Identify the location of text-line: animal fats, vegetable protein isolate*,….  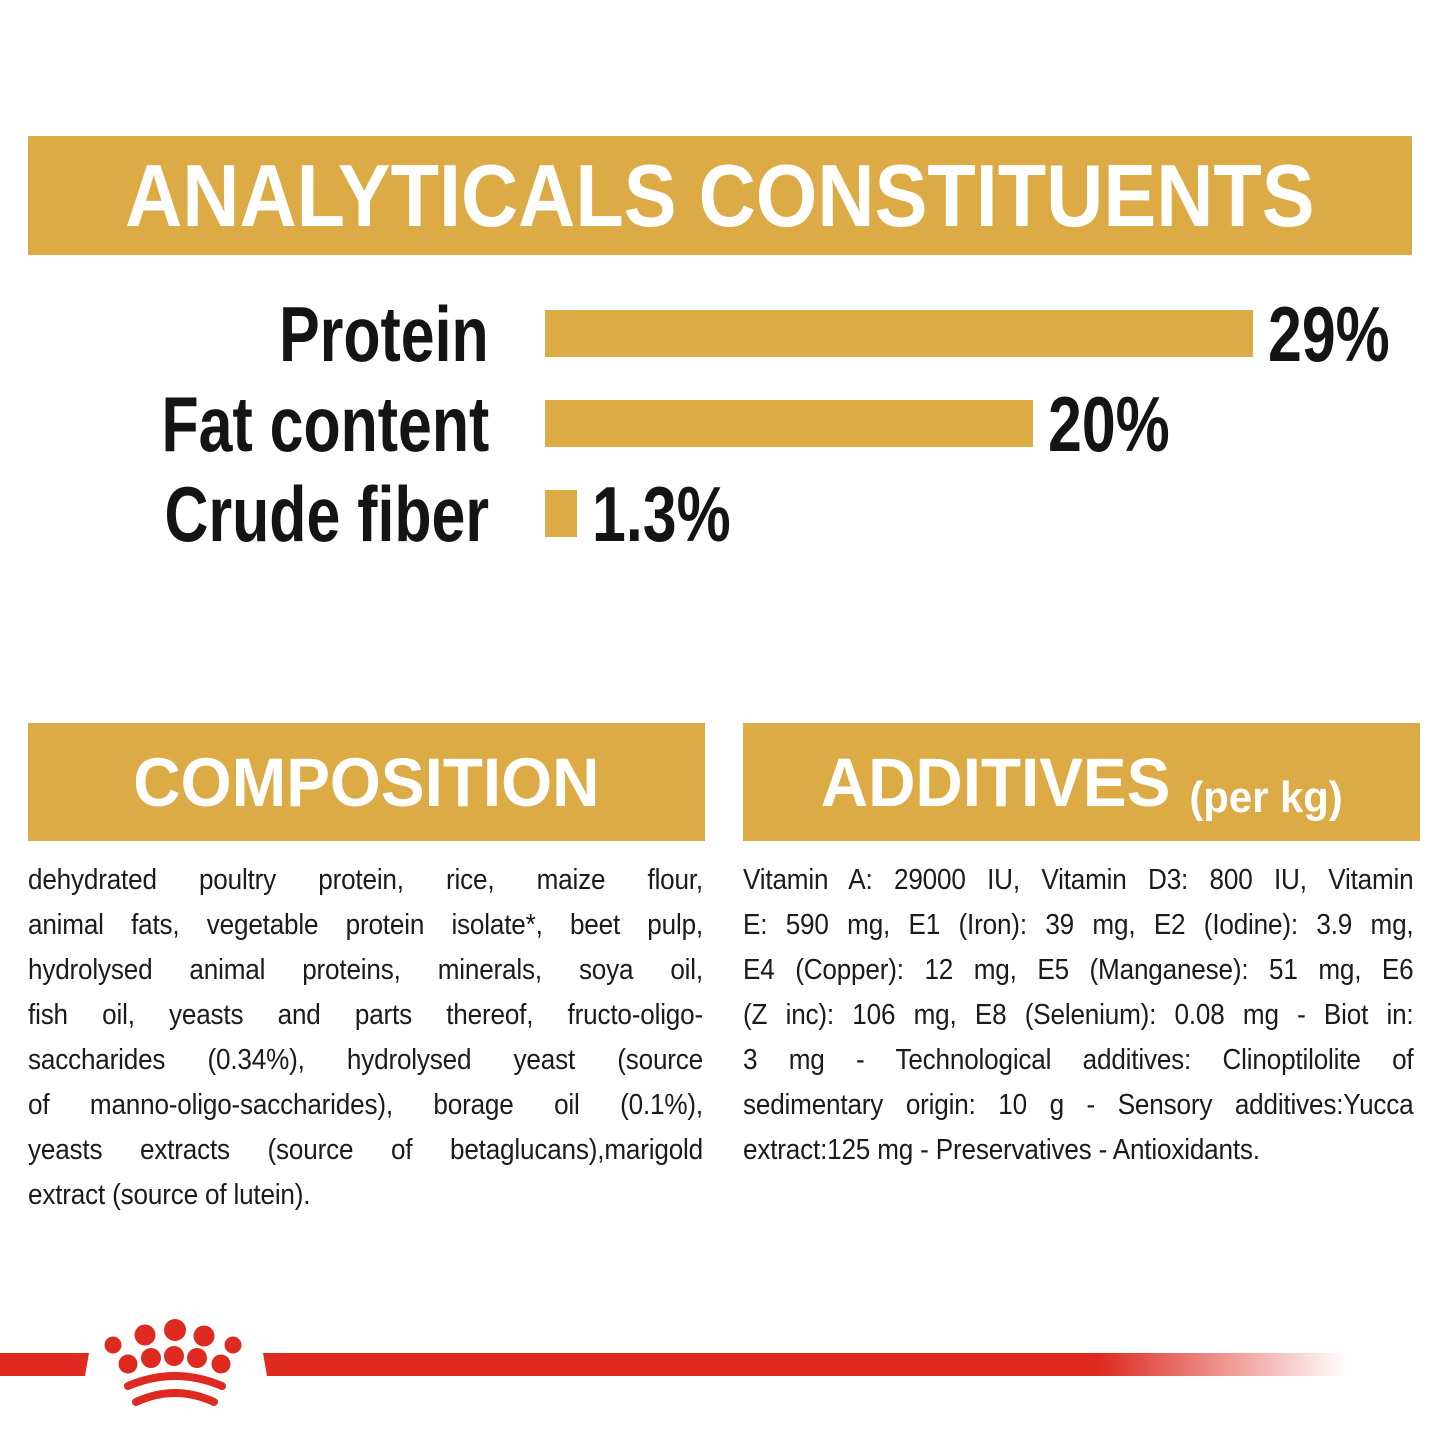
(365, 925).